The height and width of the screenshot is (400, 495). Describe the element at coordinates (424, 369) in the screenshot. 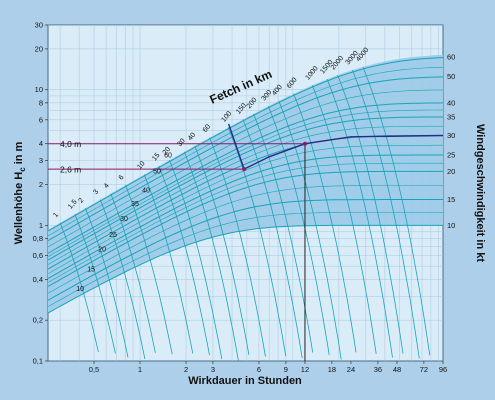

I see `x-tick-label: 72` at that location.